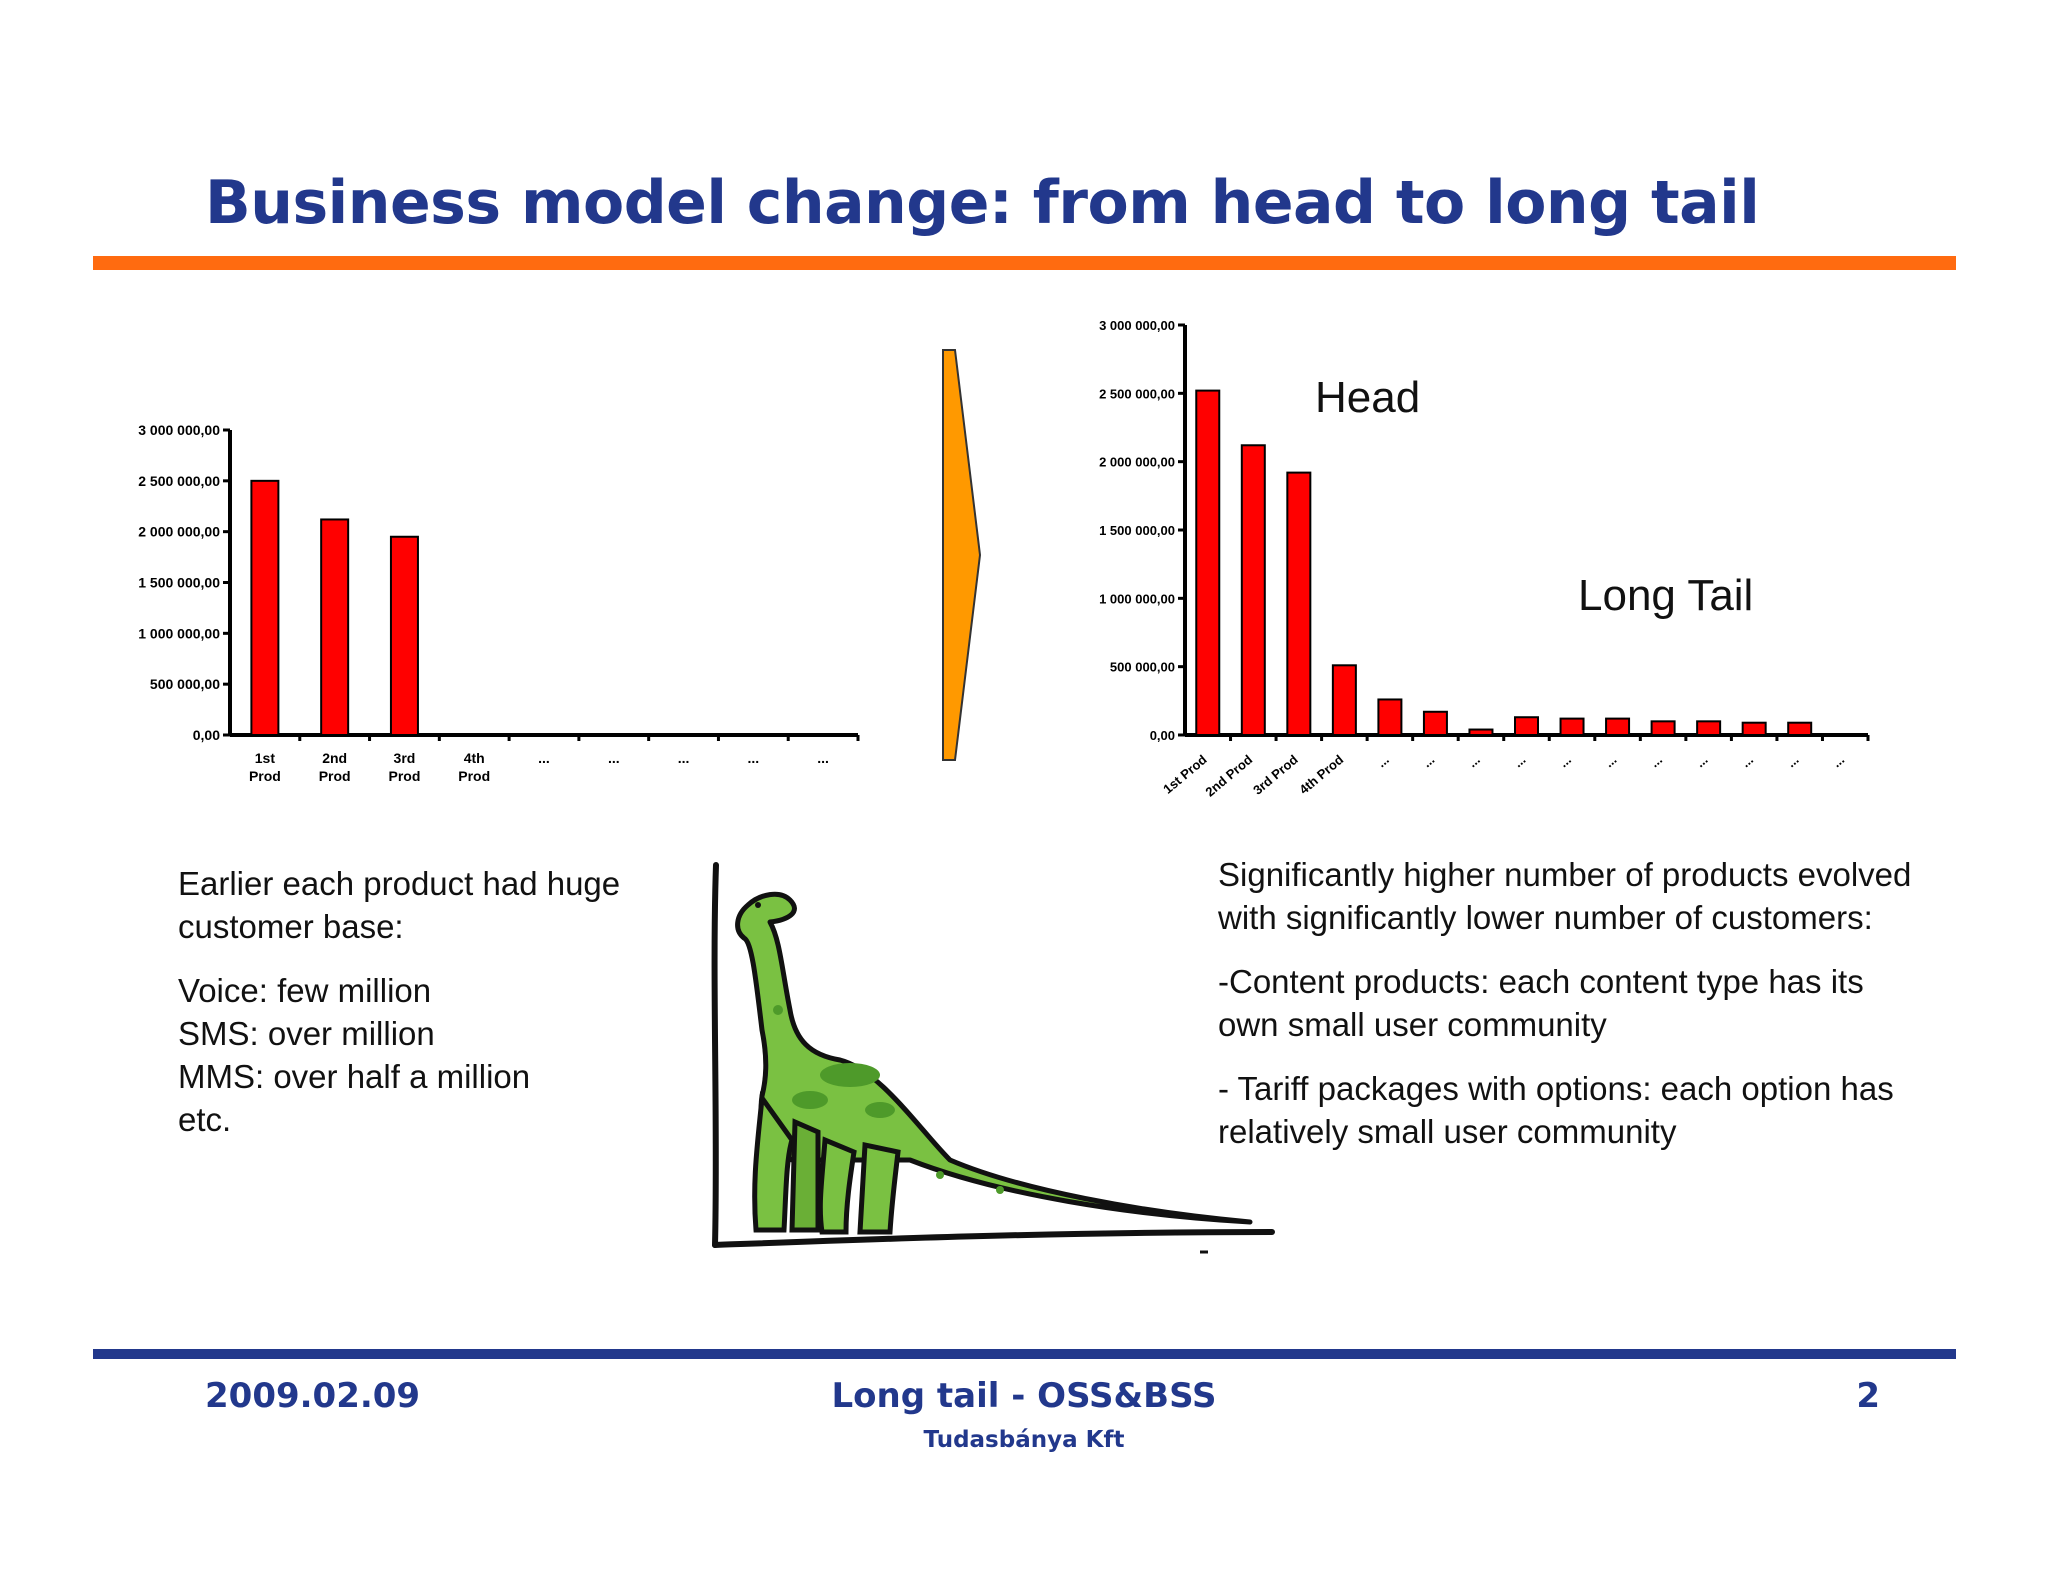 This screenshot has width=2048, height=1582. I want to click on left-text-line: Voice: few million, so click(305, 990).